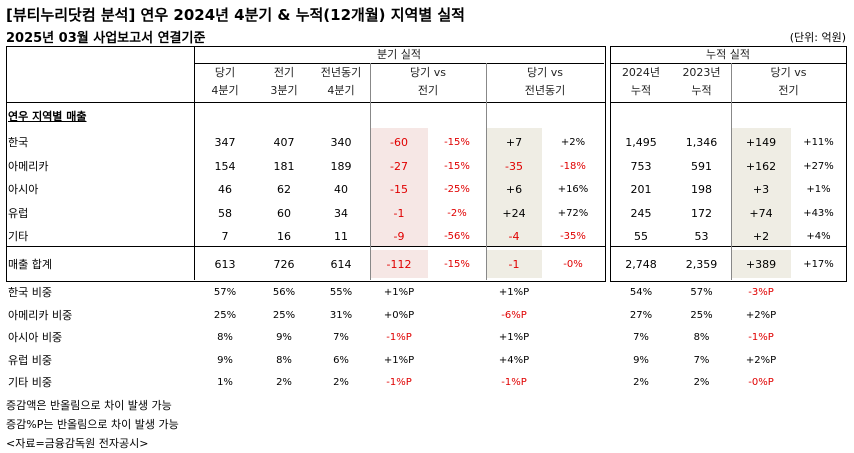  What do you see at coordinates (641, 142) in the screenshot?
I see `cell-c-cur: 1,495` at bounding box center [641, 142].